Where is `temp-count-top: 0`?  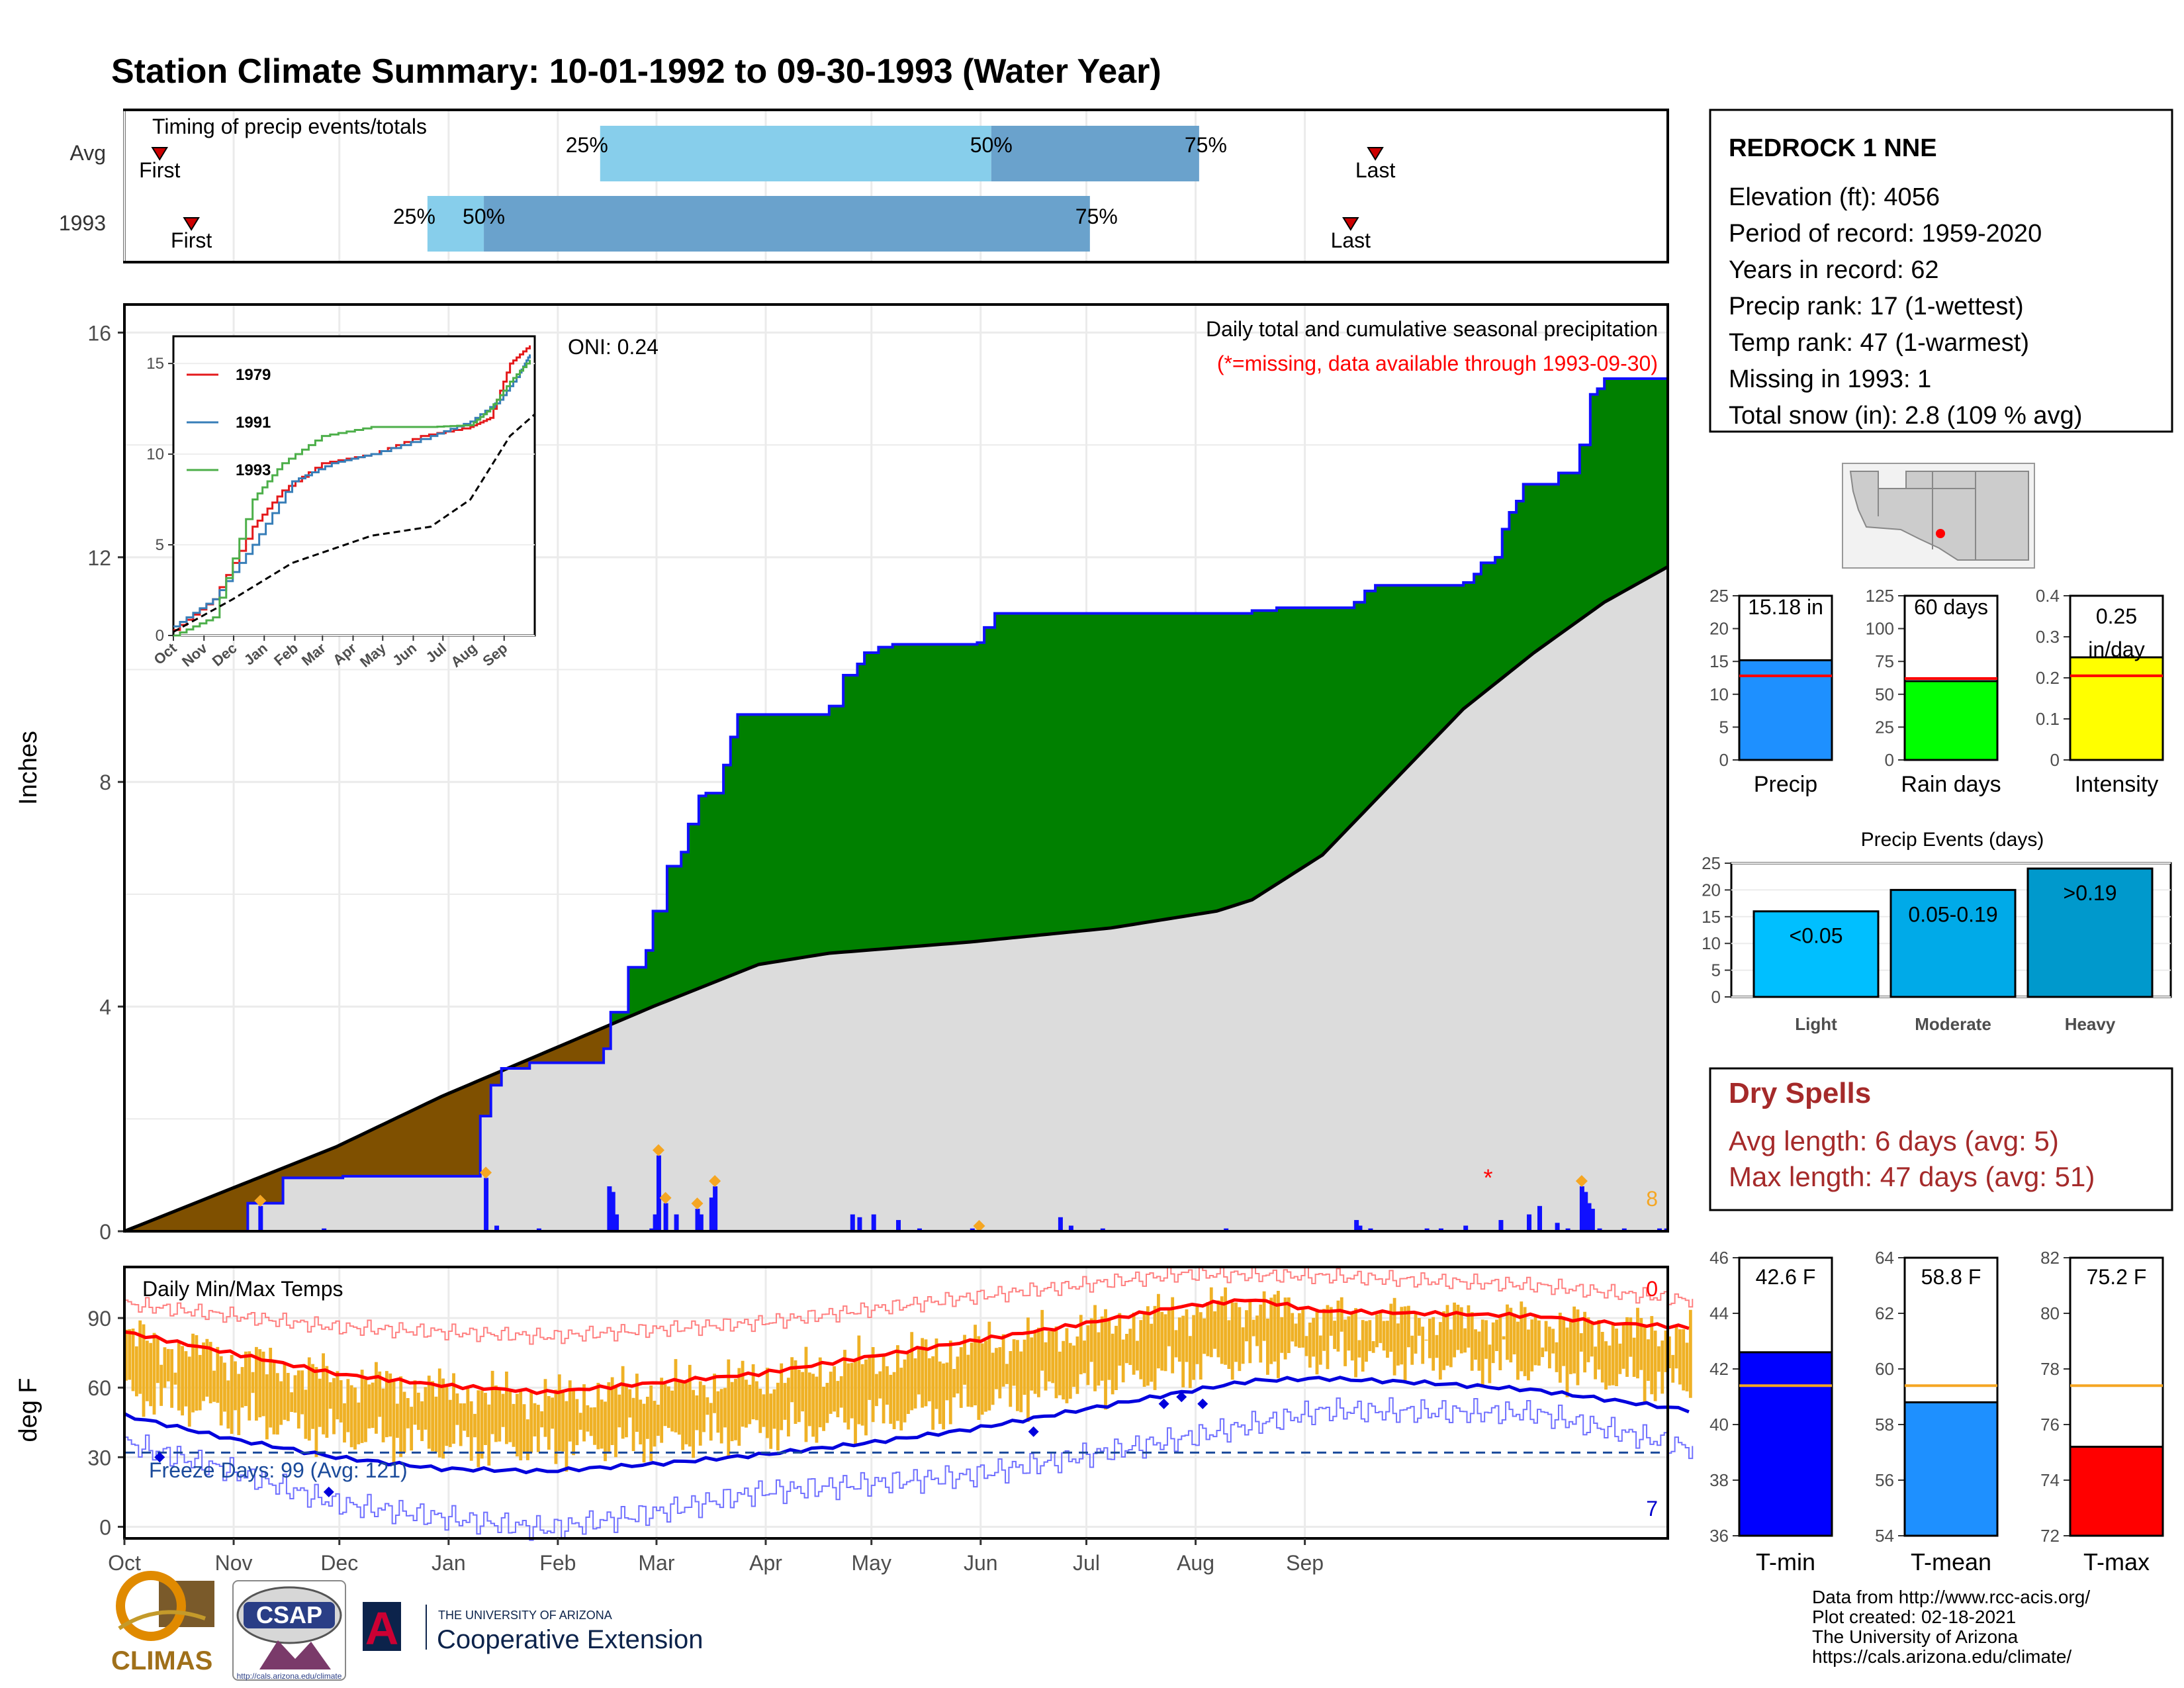
temp-count-top: 0 is located at coordinates (1652, 1289).